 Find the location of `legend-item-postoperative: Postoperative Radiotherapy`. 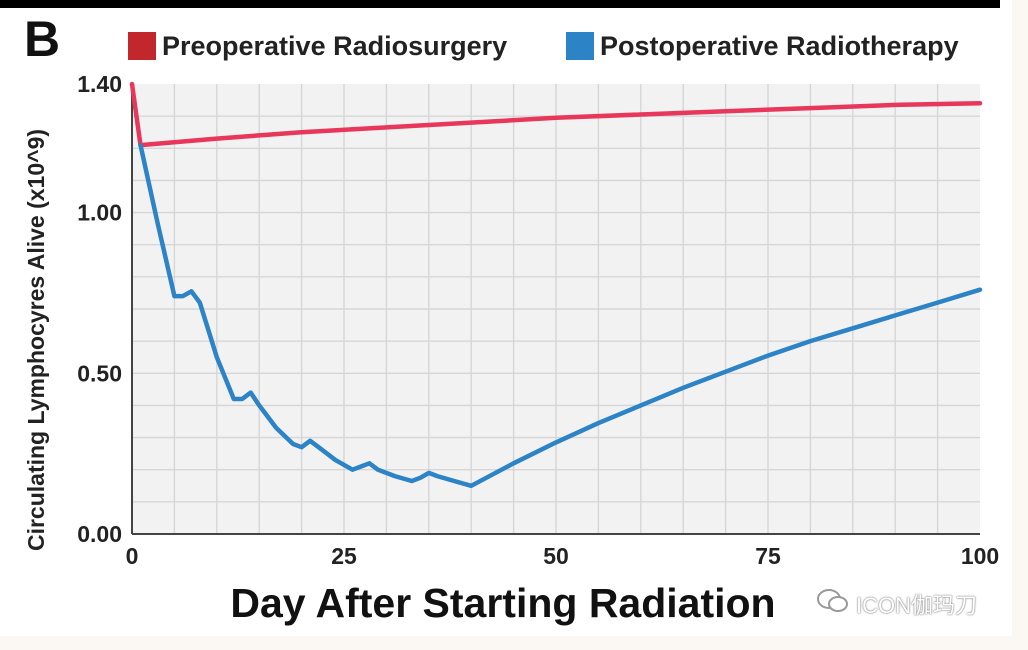

legend-item-postoperative: Postoperative Radiotherapy is located at coordinates (762, 46).